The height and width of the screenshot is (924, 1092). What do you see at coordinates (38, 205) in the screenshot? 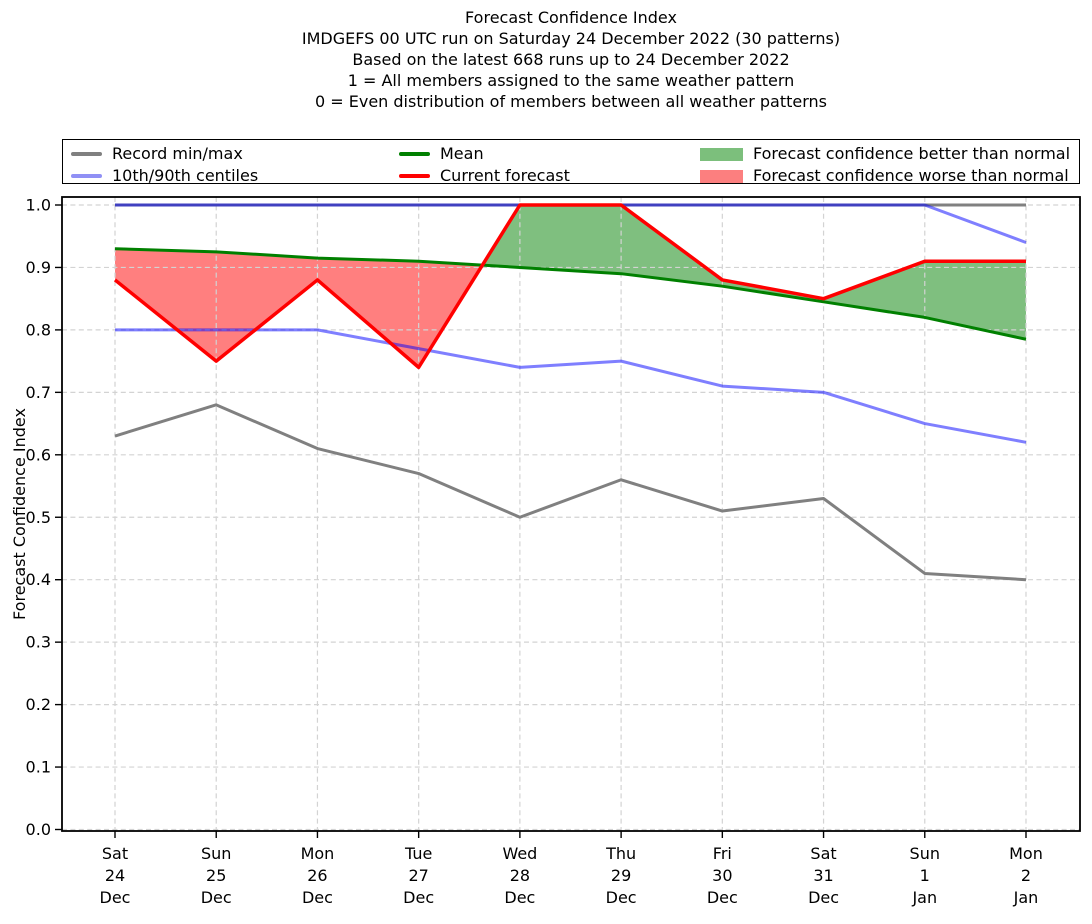
I see `y-tick-label: 1.0` at bounding box center [38, 205].